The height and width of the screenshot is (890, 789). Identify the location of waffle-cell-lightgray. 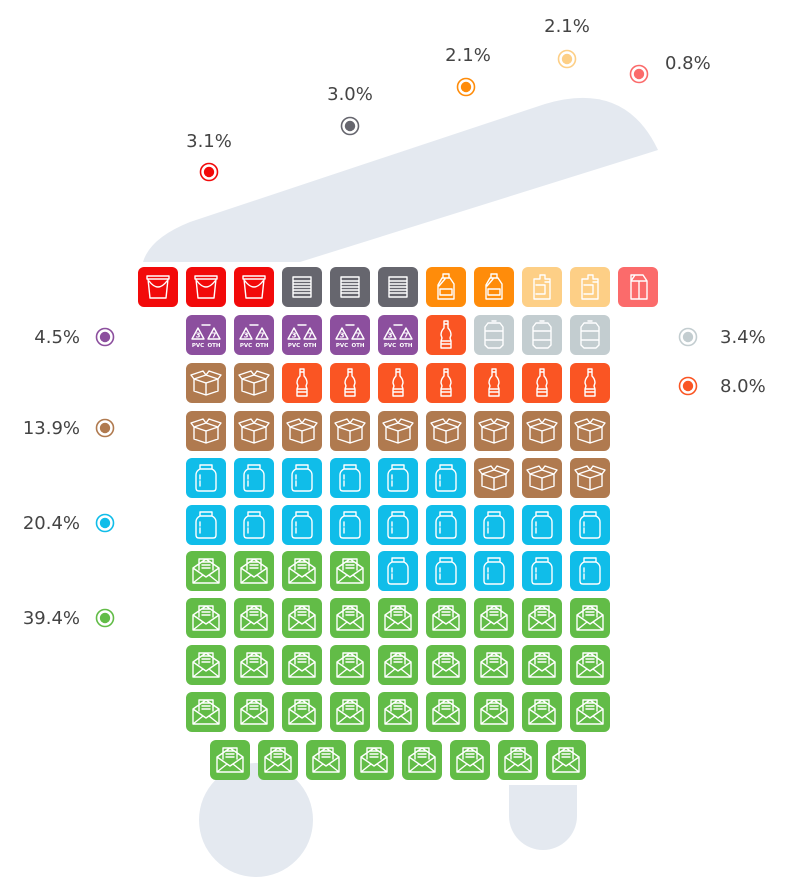
(542, 335).